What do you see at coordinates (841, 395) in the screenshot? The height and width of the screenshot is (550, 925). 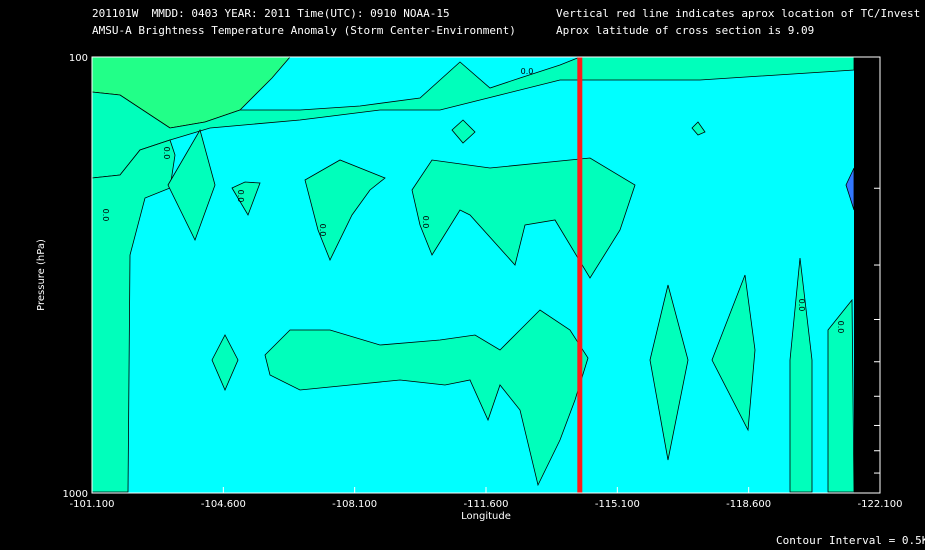 I see `region-east-lobe-d` at bounding box center [841, 395].